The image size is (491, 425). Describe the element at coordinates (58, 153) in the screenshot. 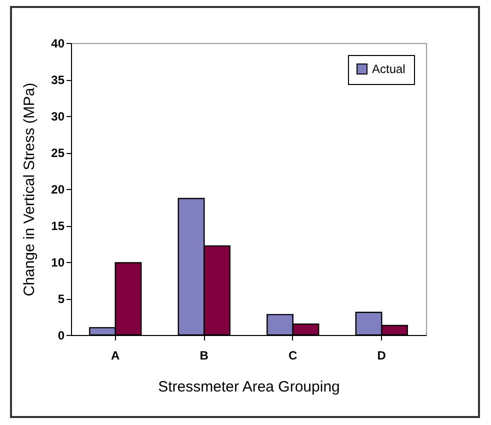

I see `y-tick-label: 25` at that location.